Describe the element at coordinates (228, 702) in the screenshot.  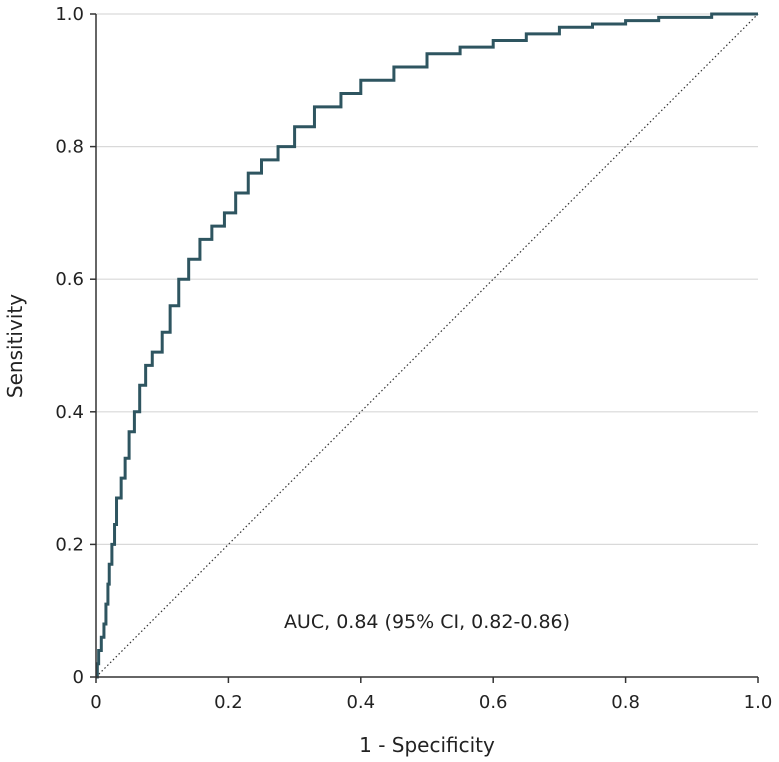
I see `x-tick-label-1: 0.2` at that location.